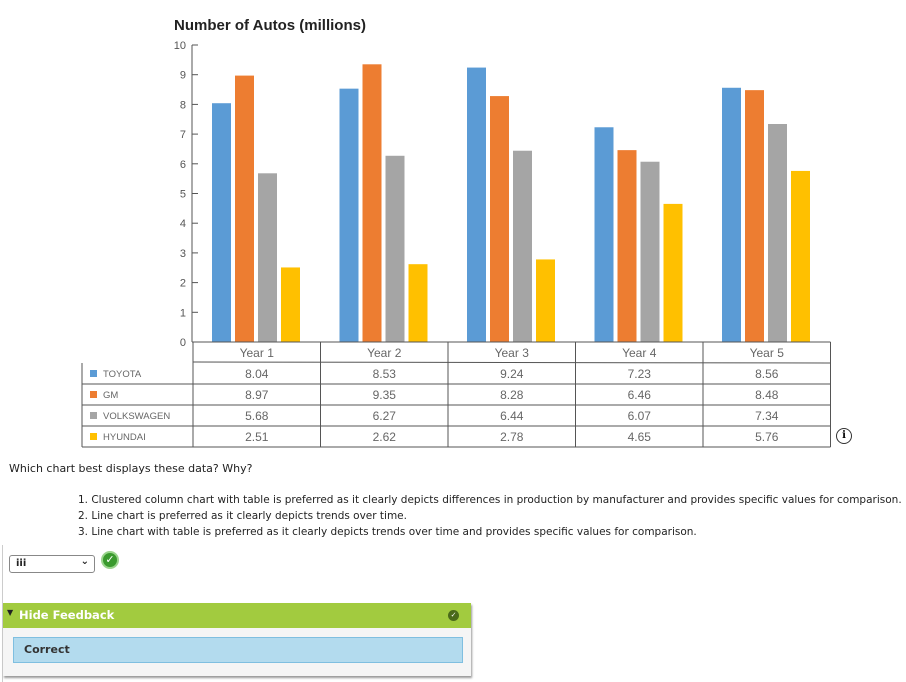 Image resolution: width=906 pixels, height=682 pixels. Describe the element at coordinates (122, 374) in the screenshot. I see `legend-label-toyota: TOYOTA` at that location.